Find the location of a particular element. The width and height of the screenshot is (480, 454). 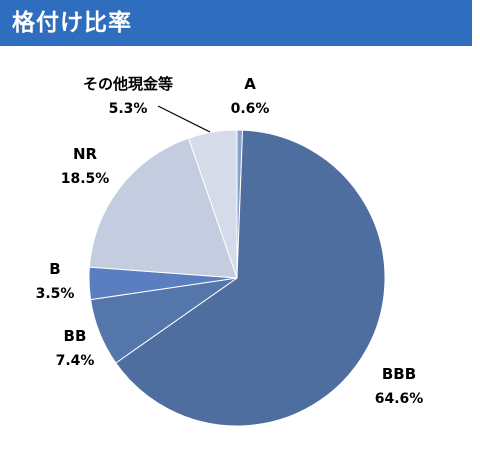

label-a-value: 0.6% is located at coordinates (250, 109).